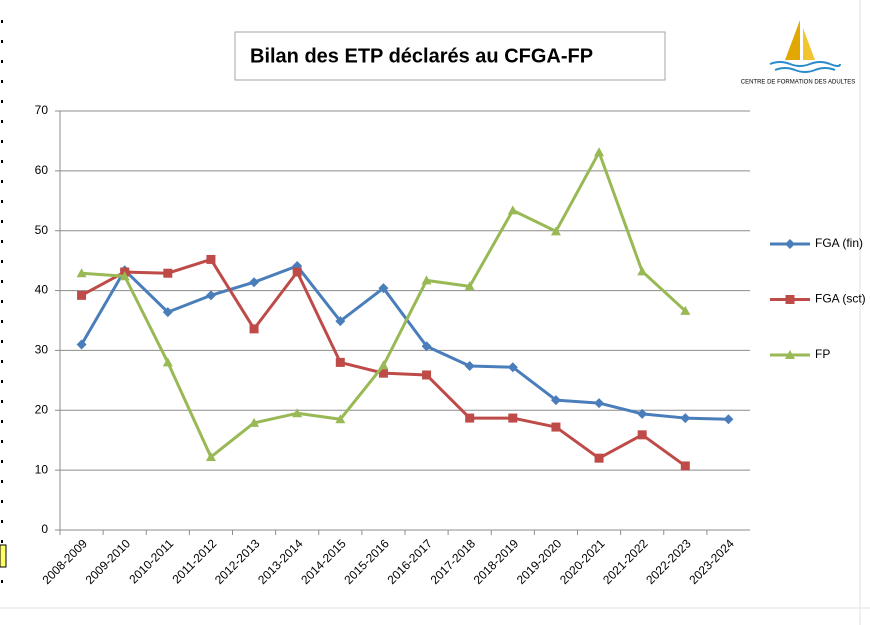 The width and height of the screenshot is (870, 625). Describe the element at coordinates (805, 46) in the screenshot. I see `logo` at that location.